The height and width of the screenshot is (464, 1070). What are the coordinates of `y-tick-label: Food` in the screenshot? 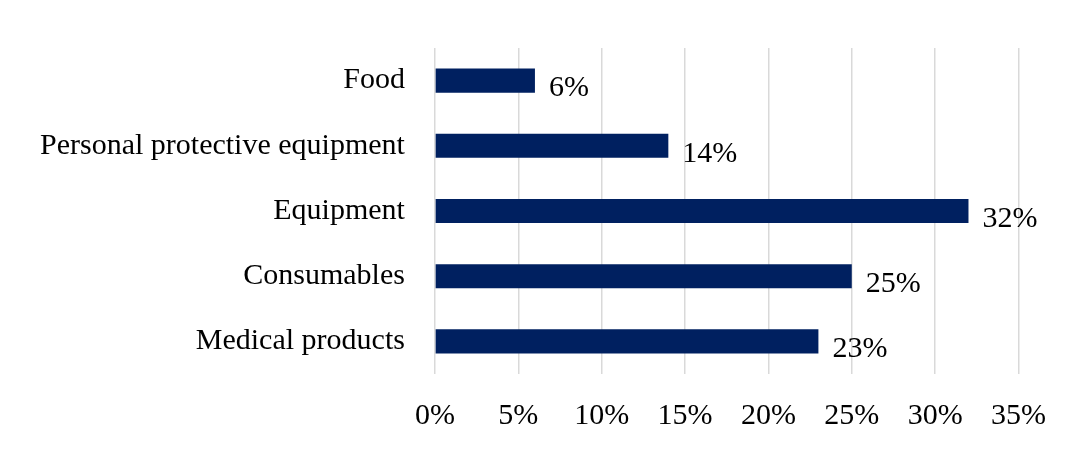 It's located at (374, 78).